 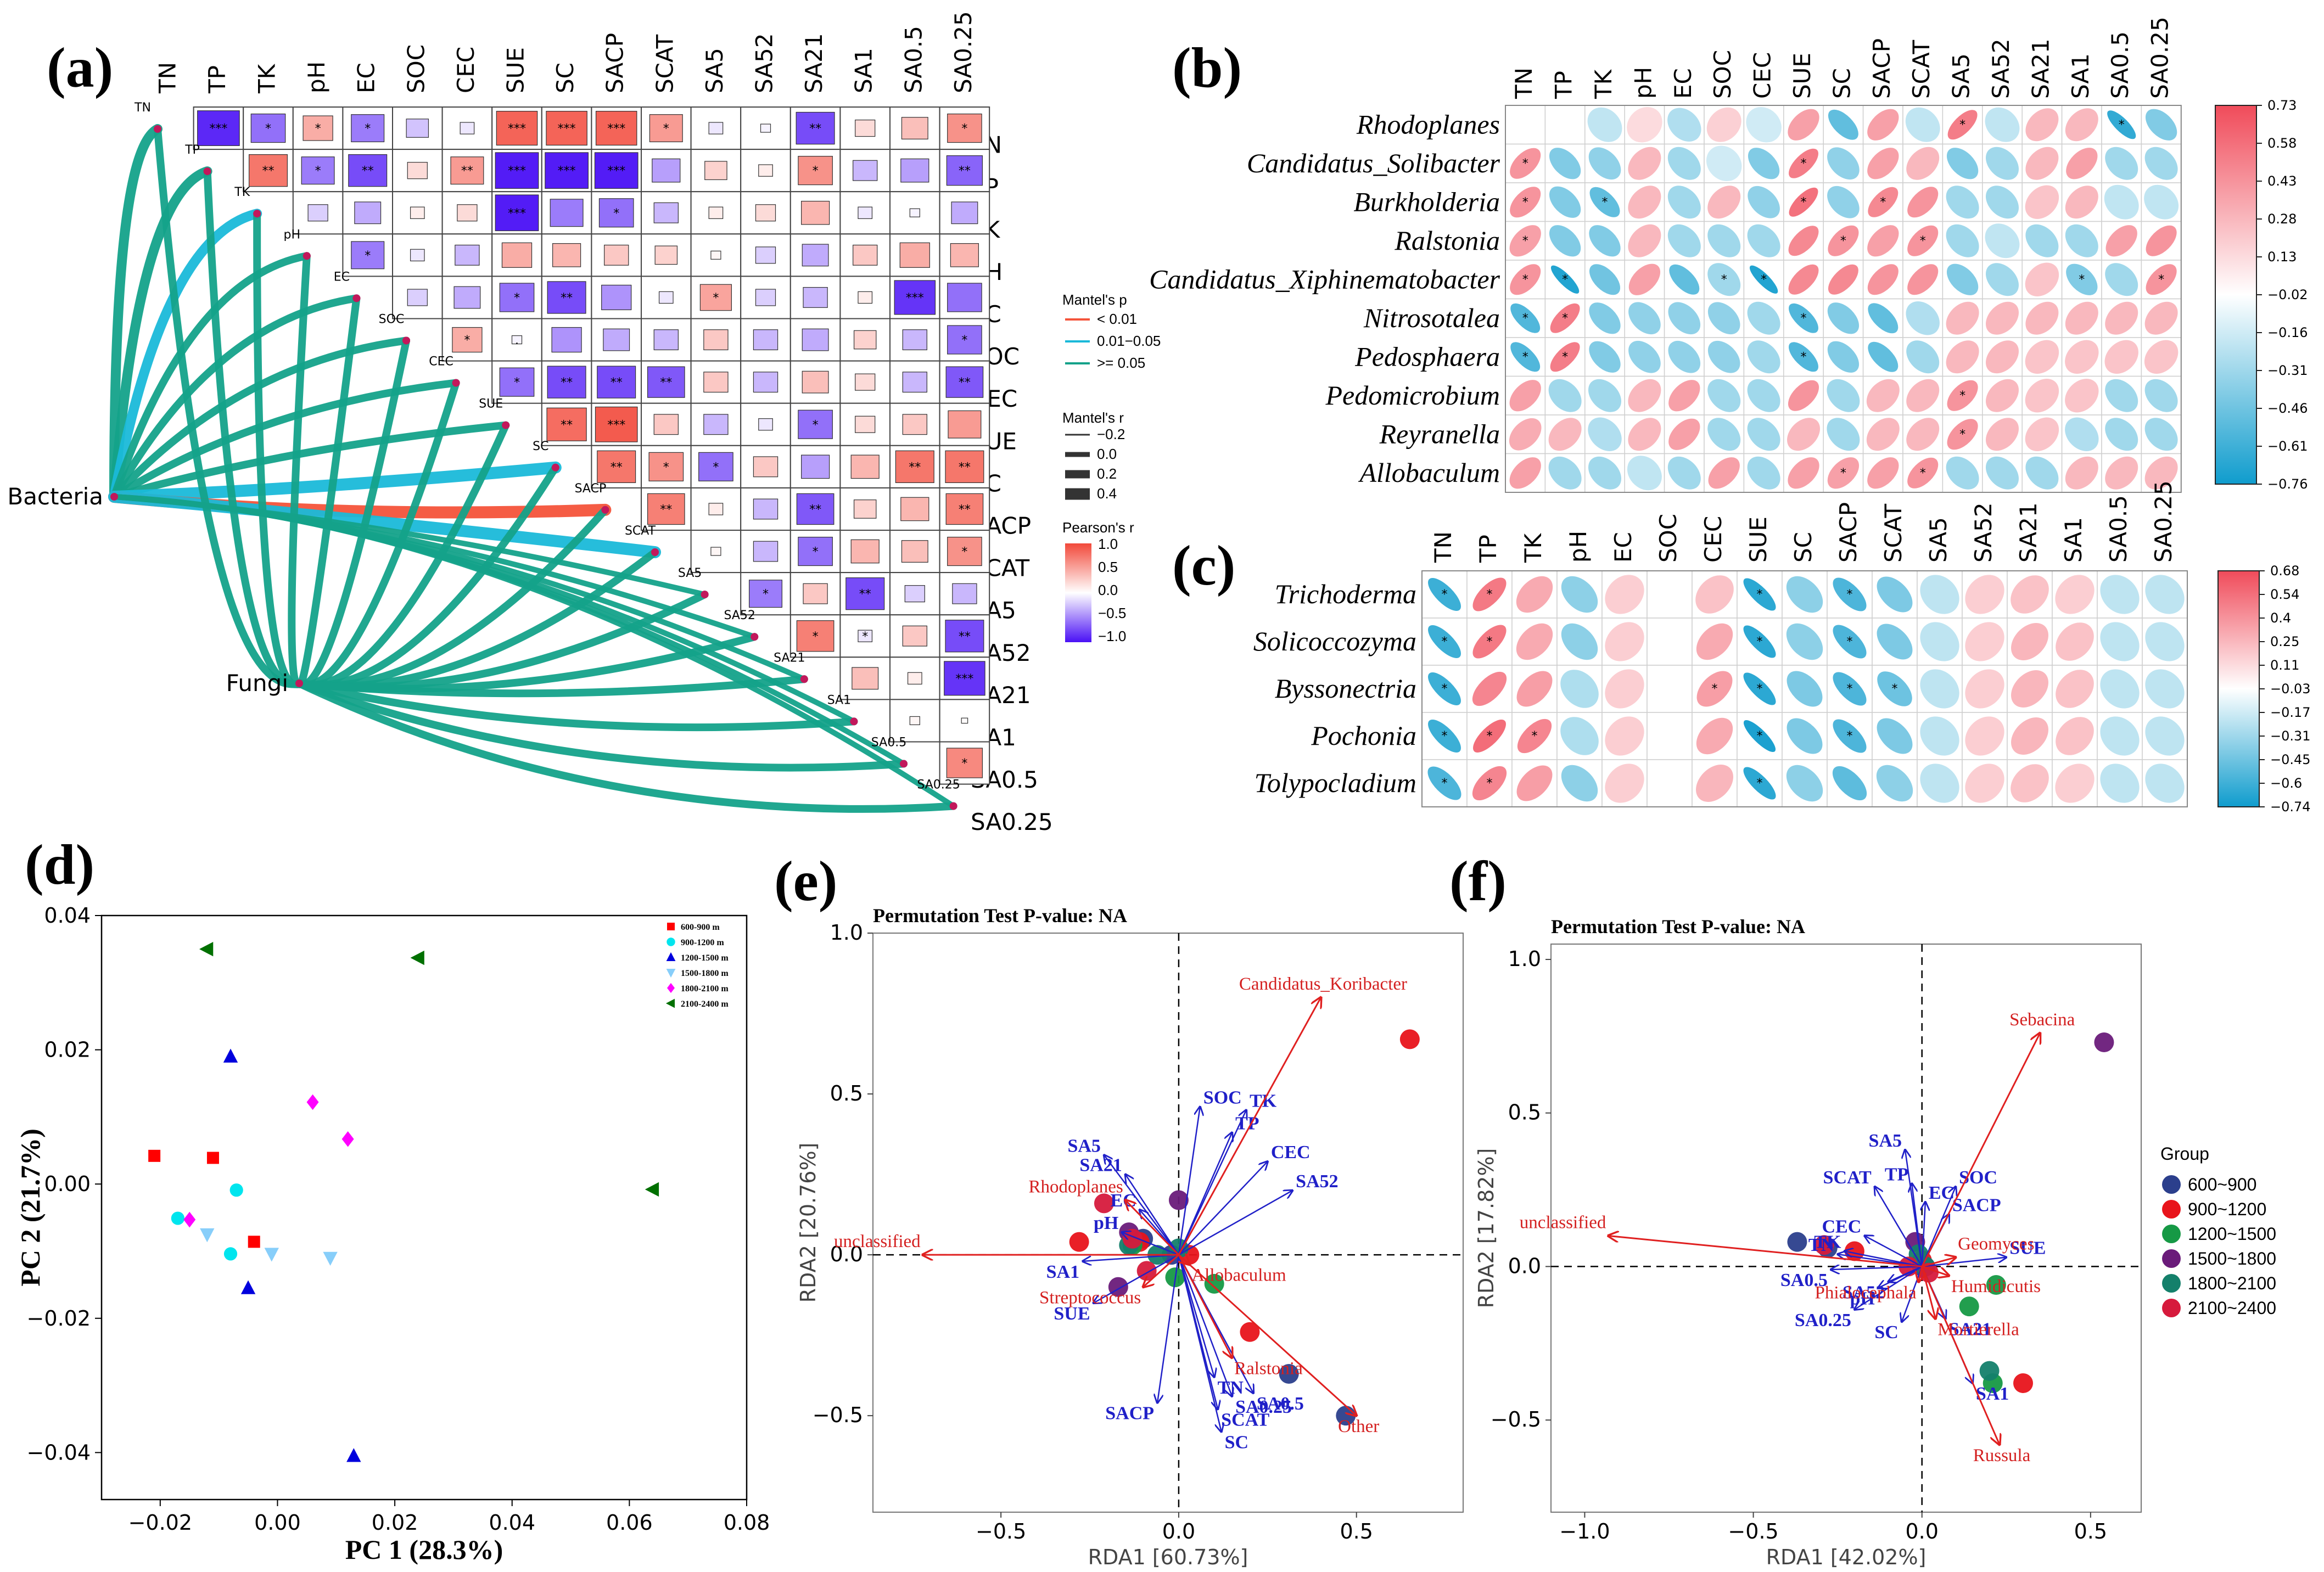 I want to click on colorbar-ticklabel-b-3: 0.28, so click(x=2282, y=219).